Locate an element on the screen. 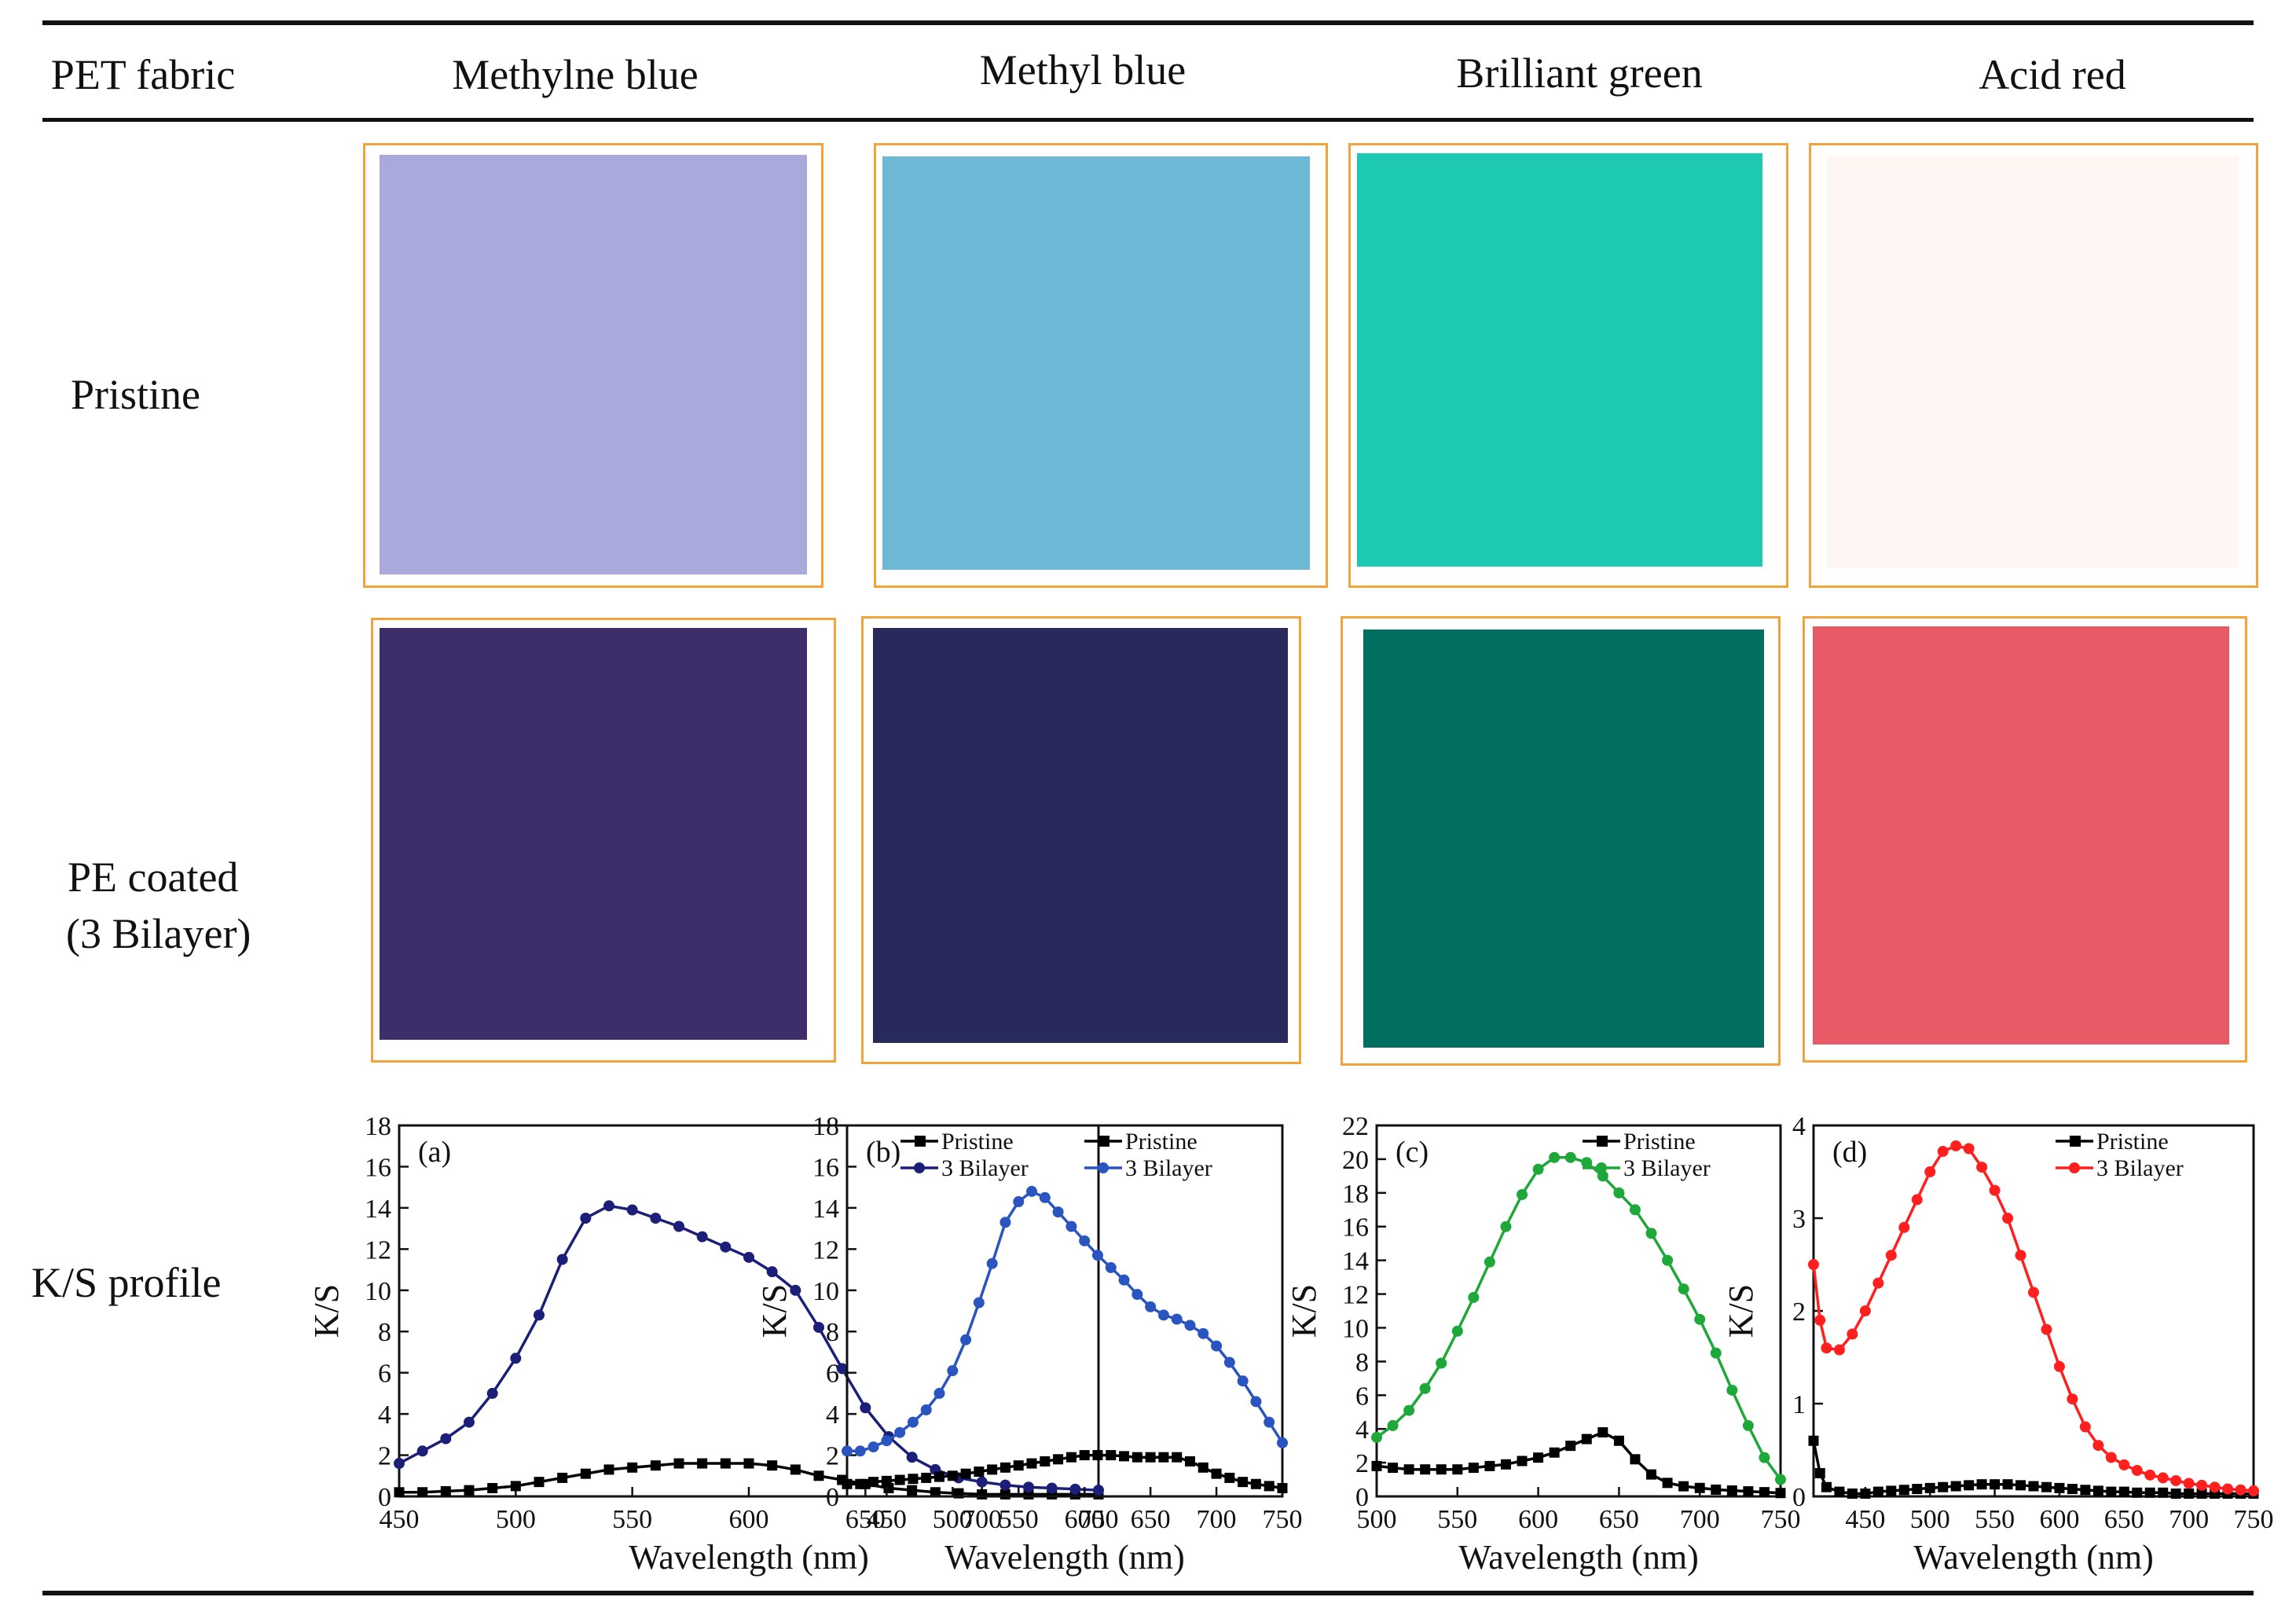  panel-label: (b) is located at coordinates (883, 1152).